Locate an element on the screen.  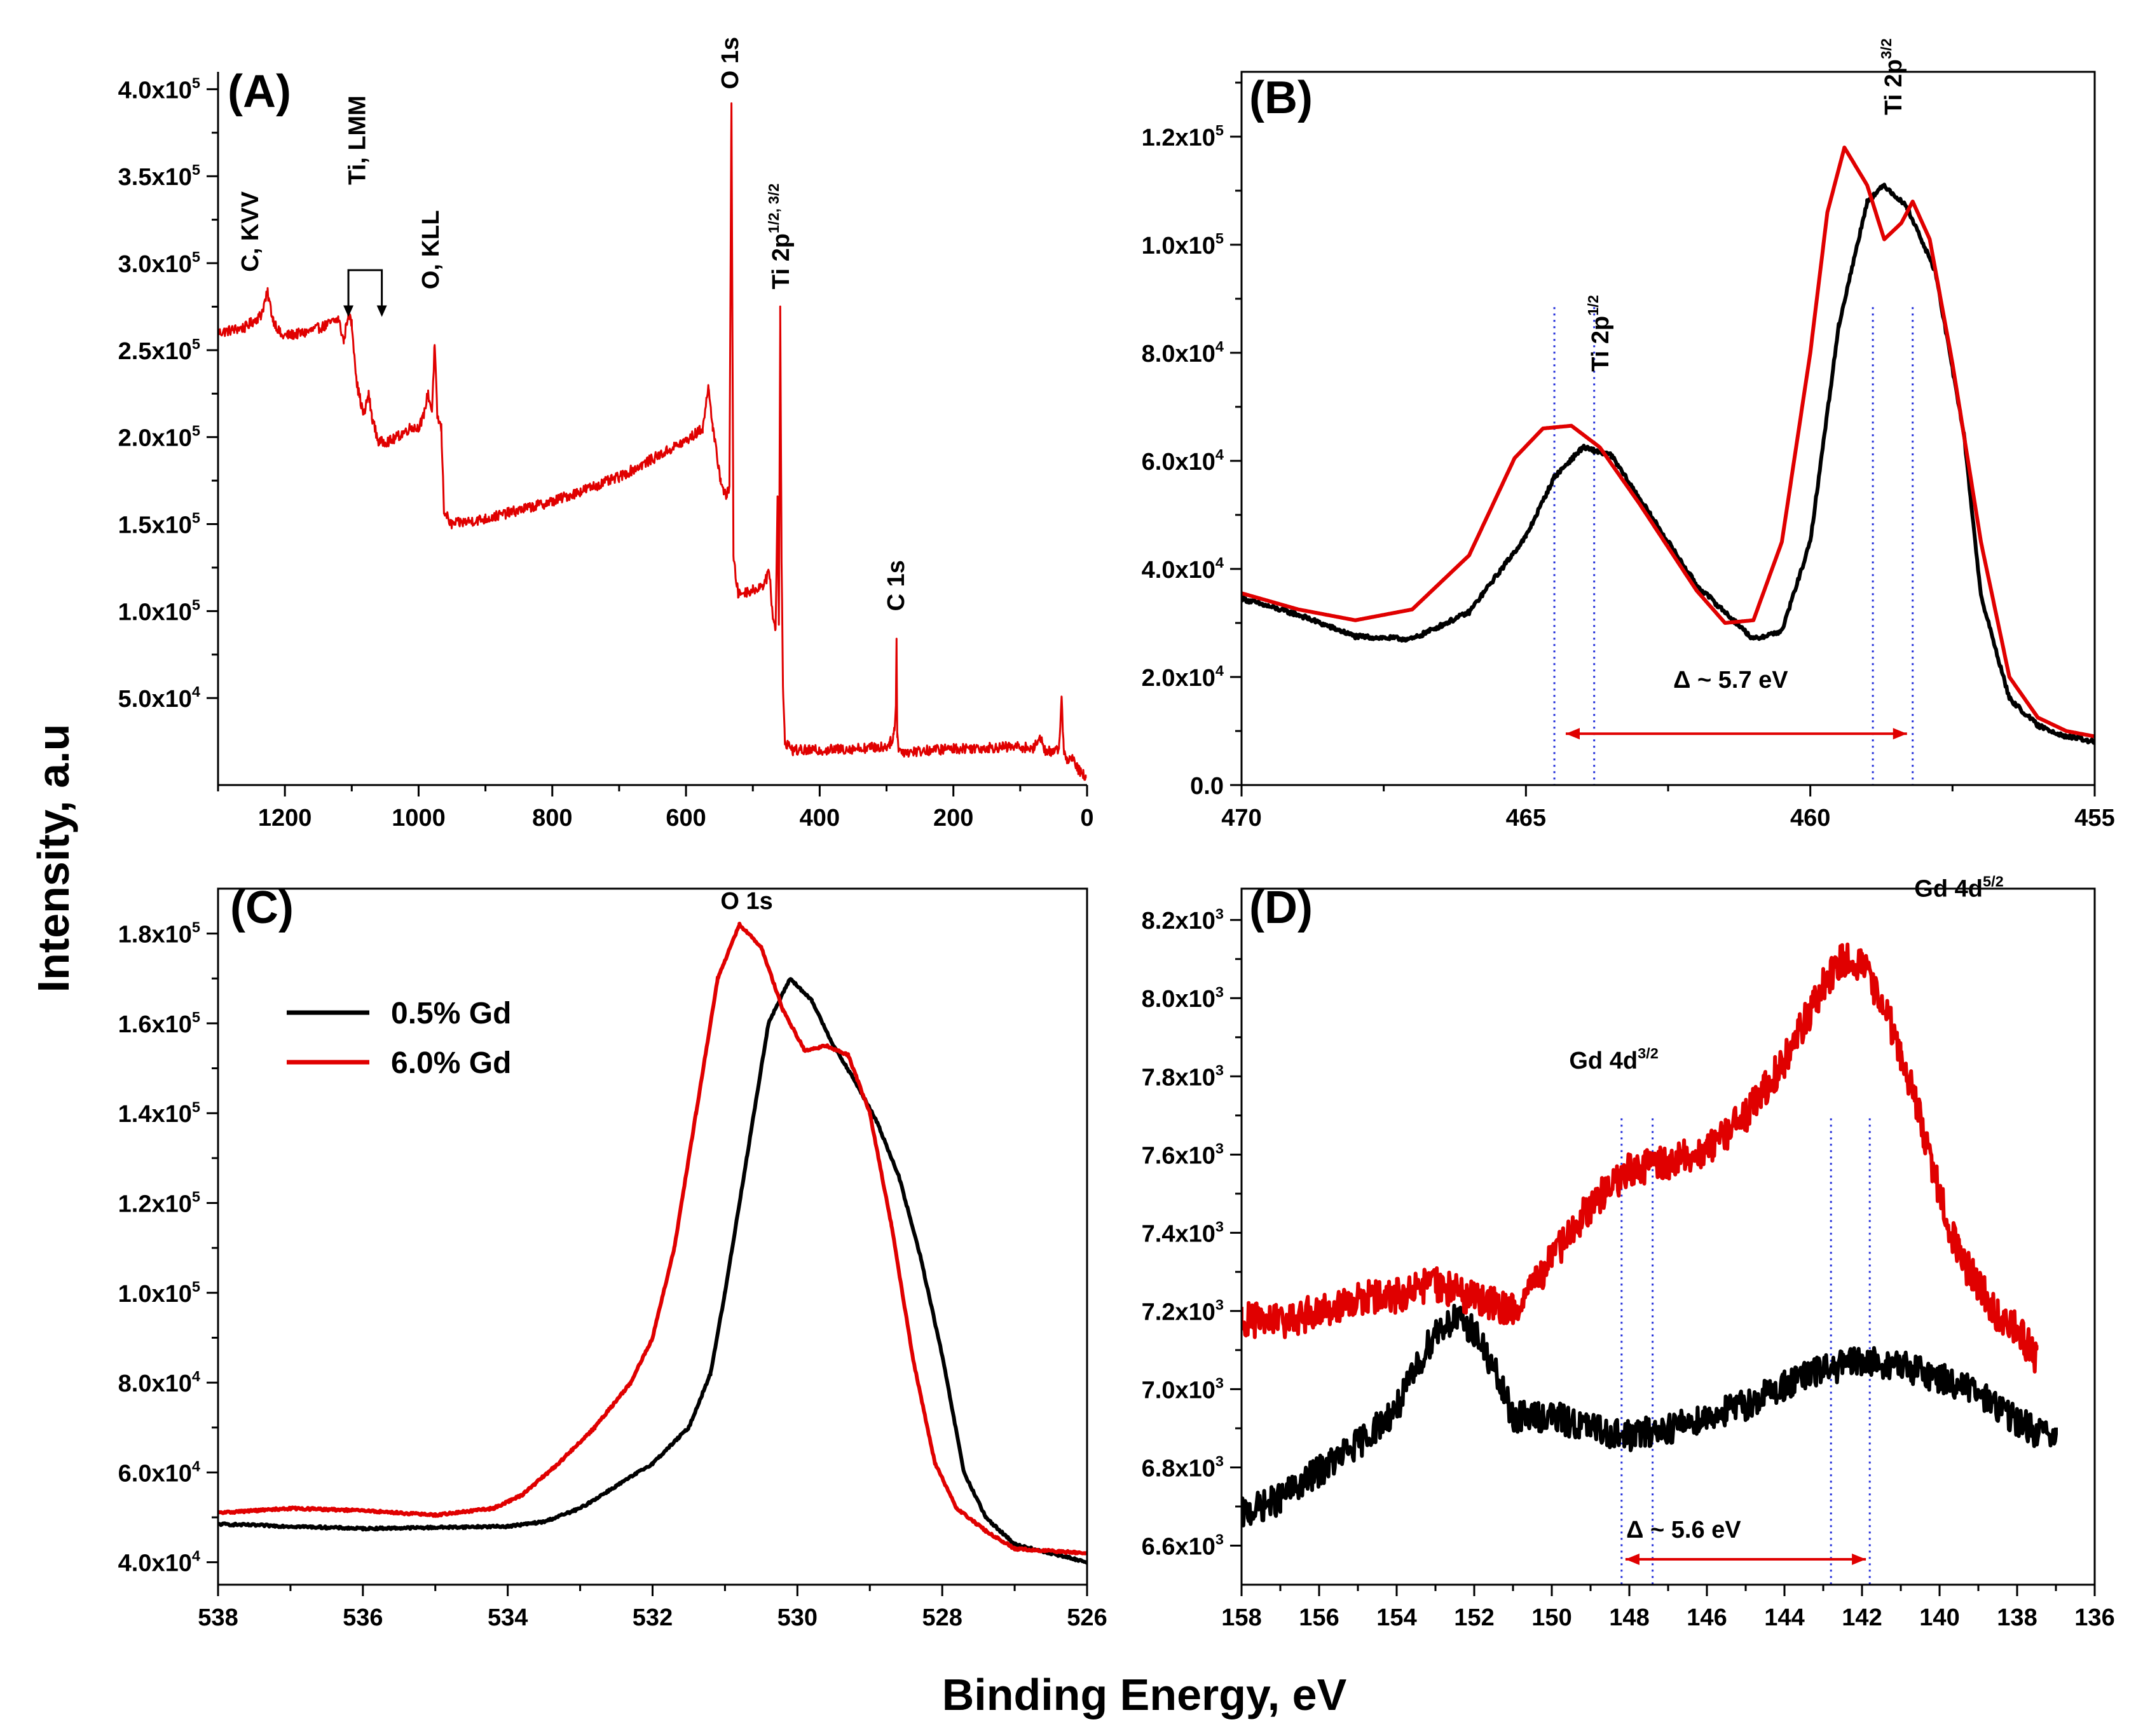
y-tick-label: 3.5x10⁵ is located at coordinates (159, 176).